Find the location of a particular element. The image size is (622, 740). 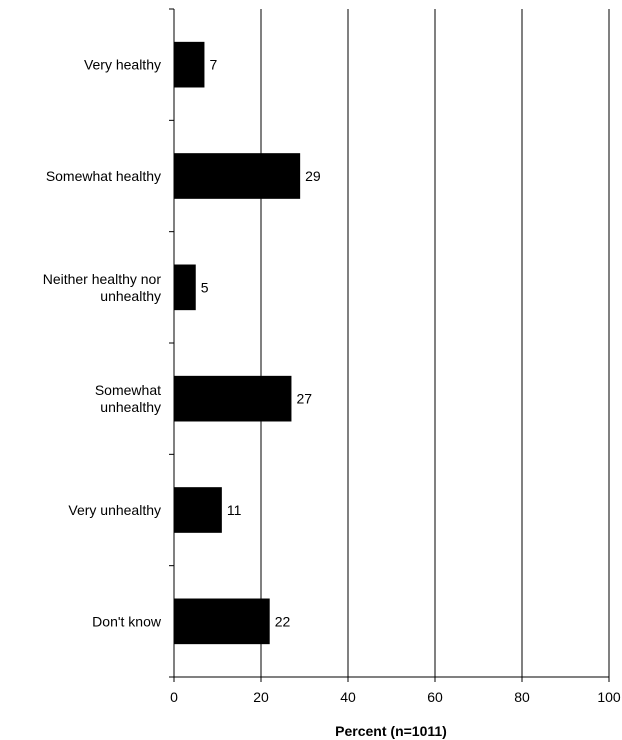

x-tick-label: 80 is located at coordinates (522, 697).